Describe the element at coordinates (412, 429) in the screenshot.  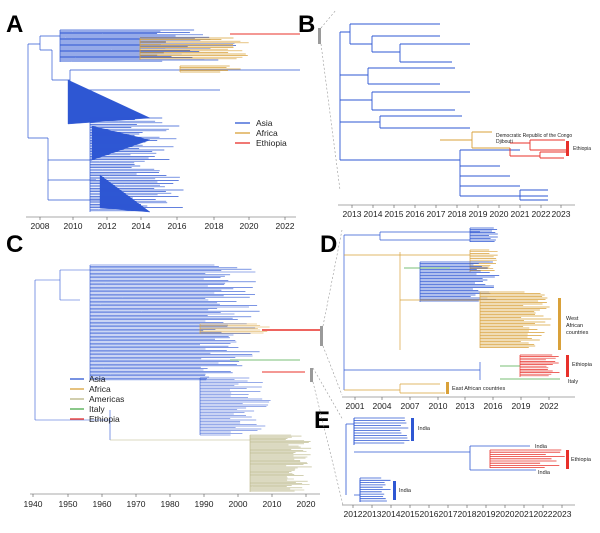
I see `bar-e-india-top` at that location.